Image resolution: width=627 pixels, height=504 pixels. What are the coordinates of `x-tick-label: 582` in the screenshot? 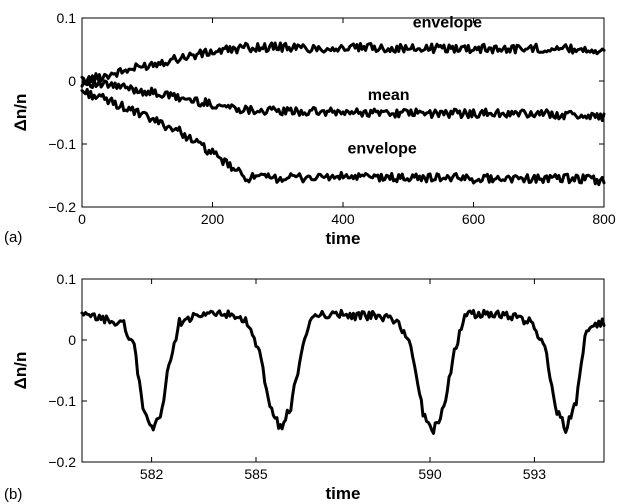 It's located at (152, 474).